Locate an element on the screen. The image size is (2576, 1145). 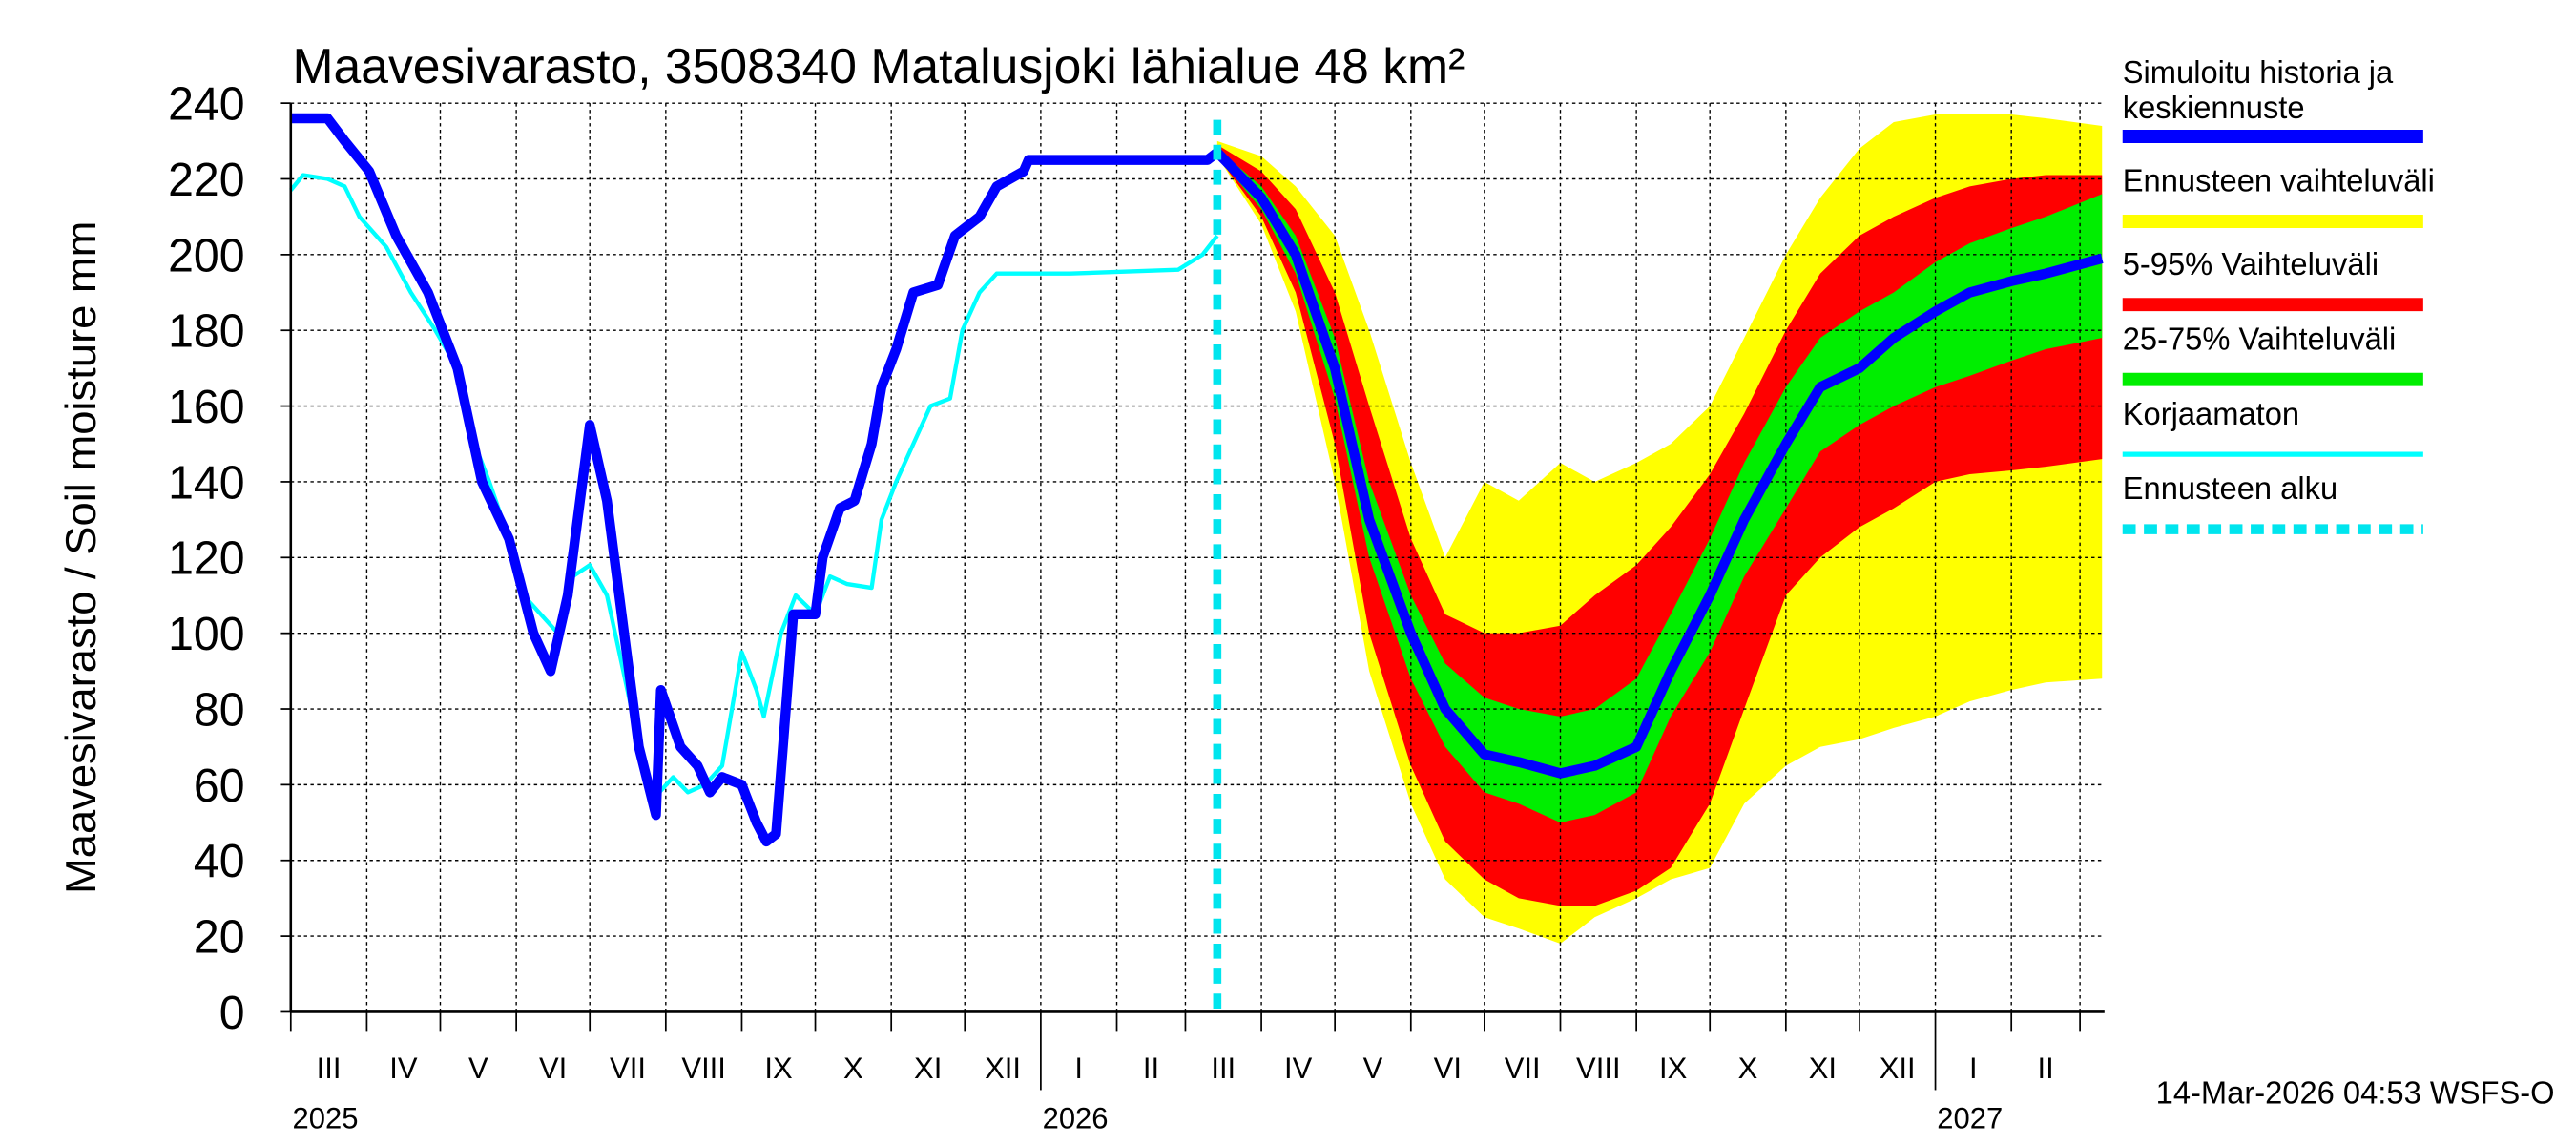
legend-label: 5-95% Vaihteluväli is located at coordinates (2251, 263).